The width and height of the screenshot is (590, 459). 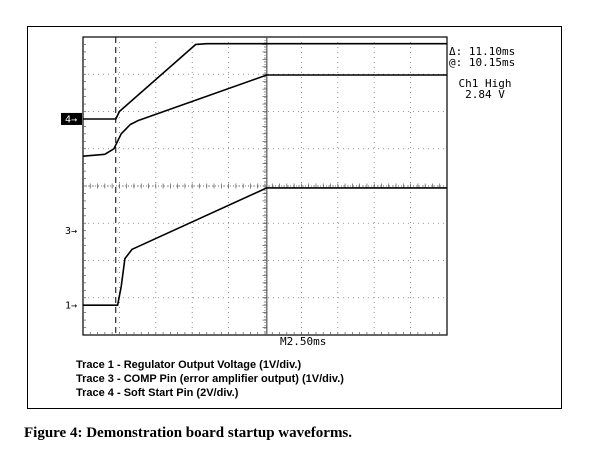 I want to click on trace3-line, so click(x=264, y=115).